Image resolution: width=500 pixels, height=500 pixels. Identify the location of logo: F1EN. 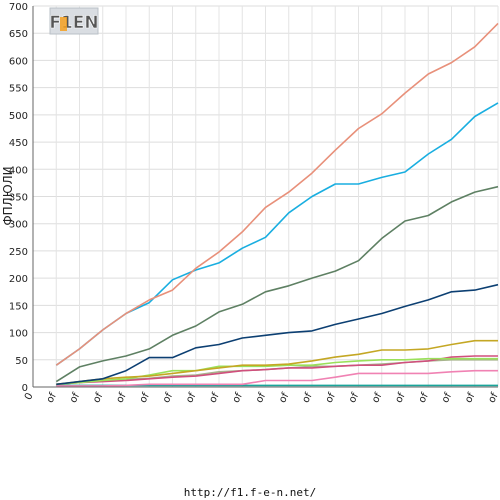
(74, 21).